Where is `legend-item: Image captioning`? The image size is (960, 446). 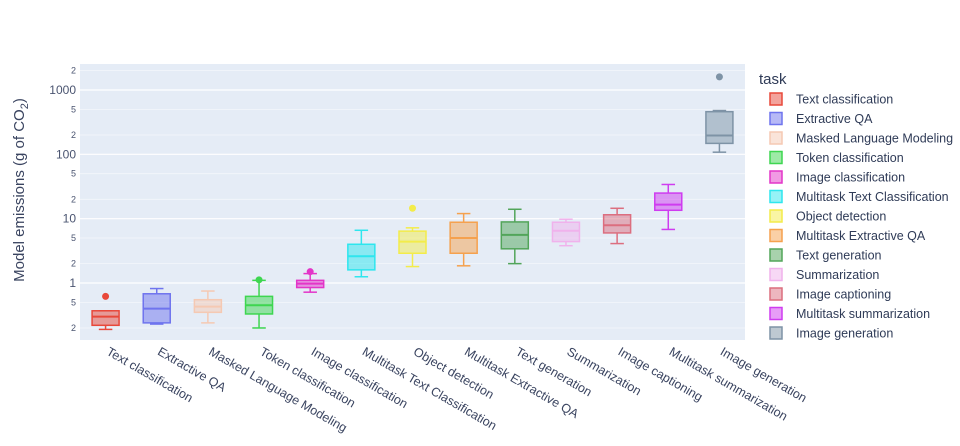
legend-item: Image captioning is located at coordinates (830, 294).